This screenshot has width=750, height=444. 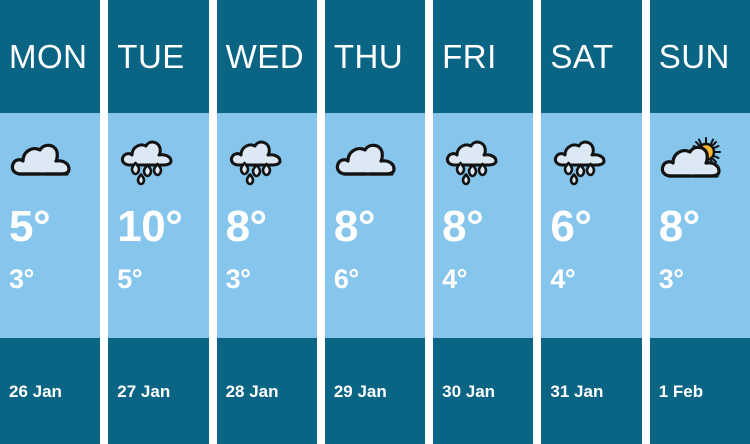 I want to click on day-header-mon: MON, so click(x=50, y=56).